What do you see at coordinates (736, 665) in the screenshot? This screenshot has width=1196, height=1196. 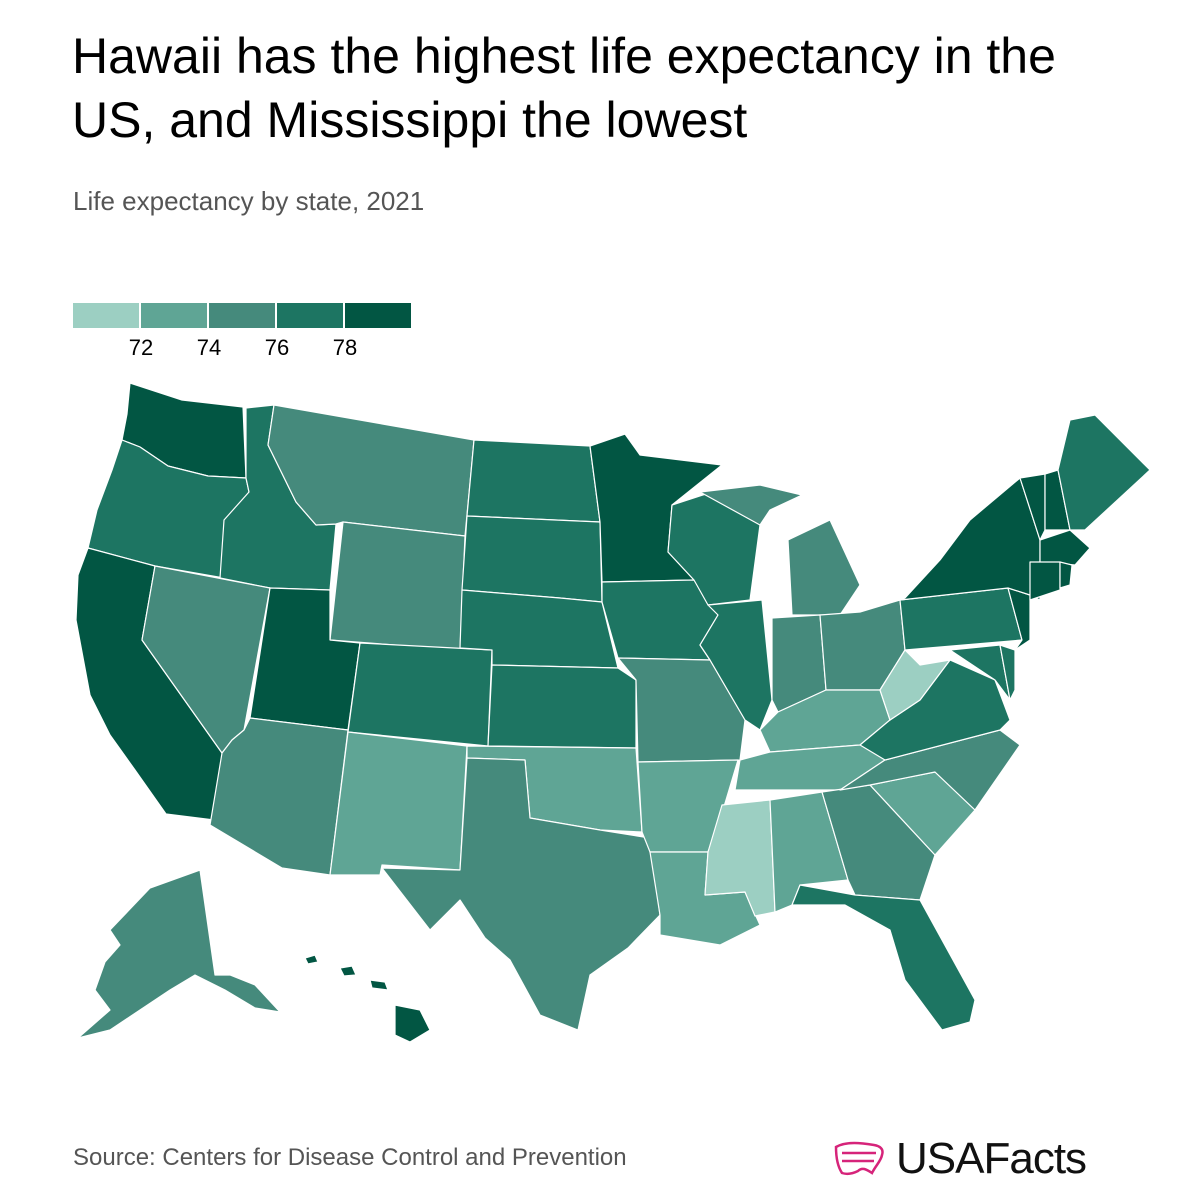 I see `state-il` at bounding box center [736, 665].